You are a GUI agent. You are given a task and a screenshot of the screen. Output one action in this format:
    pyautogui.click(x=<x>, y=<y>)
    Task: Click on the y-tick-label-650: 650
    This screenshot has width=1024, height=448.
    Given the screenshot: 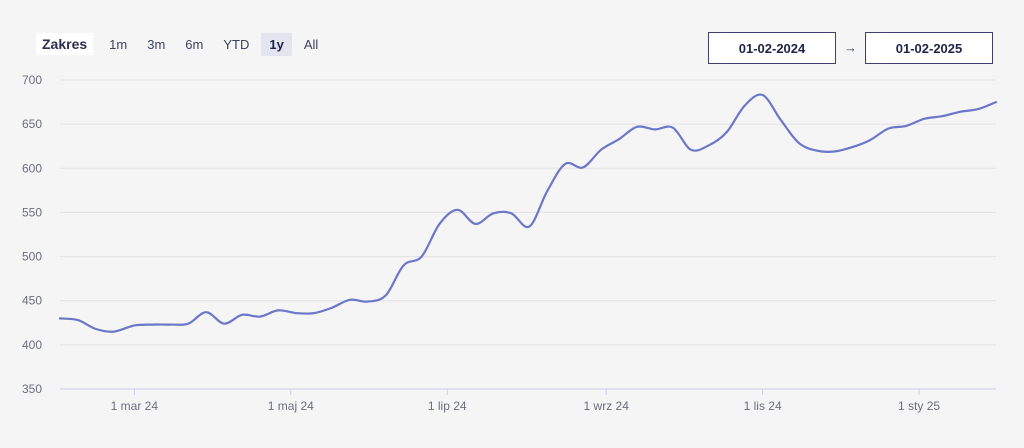 What is the action you would take?
    pyautogui.click(x=32, y=124)
    